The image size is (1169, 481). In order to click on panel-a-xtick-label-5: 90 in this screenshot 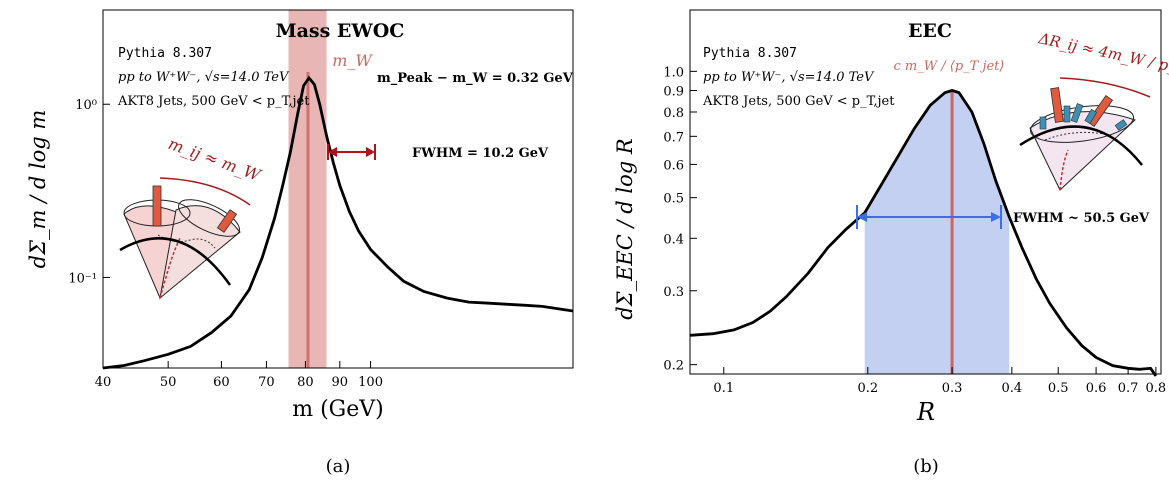, I will do `click(340, 382)`.